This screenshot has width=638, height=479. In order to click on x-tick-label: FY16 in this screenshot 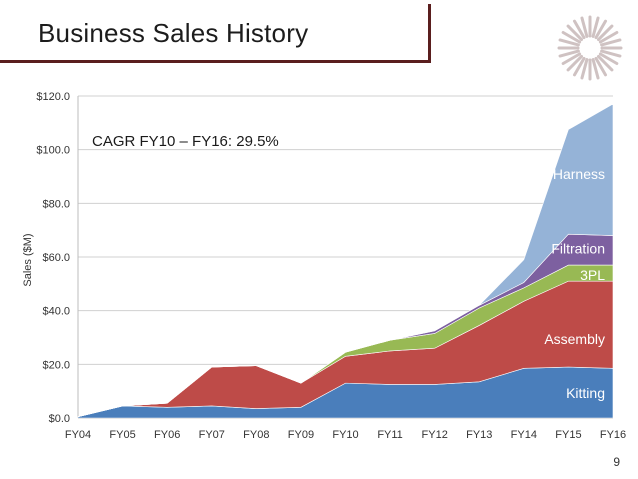, I will do `click(613, 435)`.